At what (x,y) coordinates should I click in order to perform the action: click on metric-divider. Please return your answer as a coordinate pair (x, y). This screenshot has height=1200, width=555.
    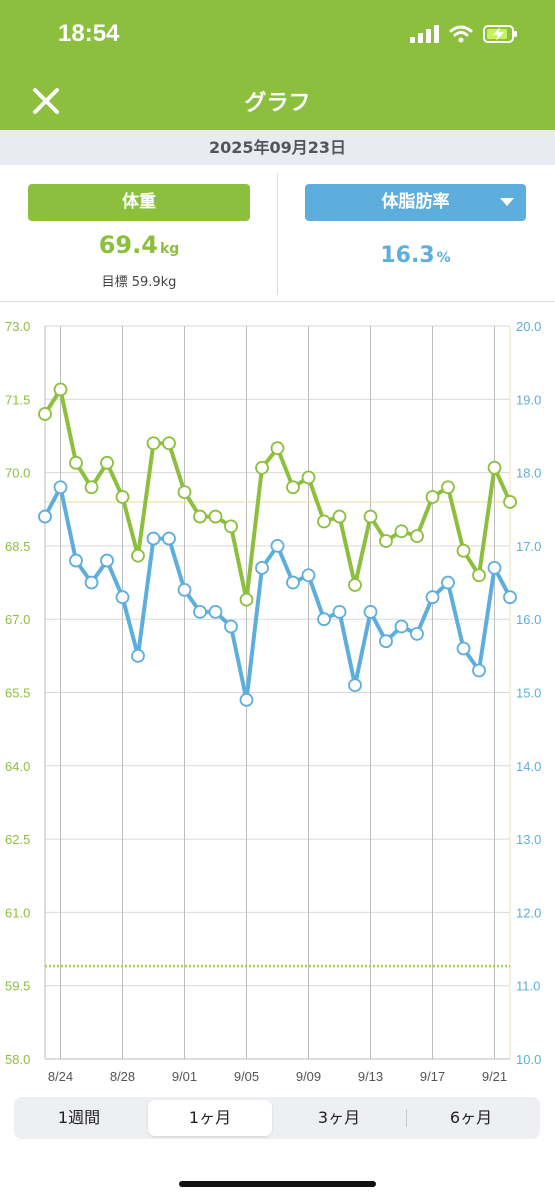
    Looking at the image, I should click on (277, 234).